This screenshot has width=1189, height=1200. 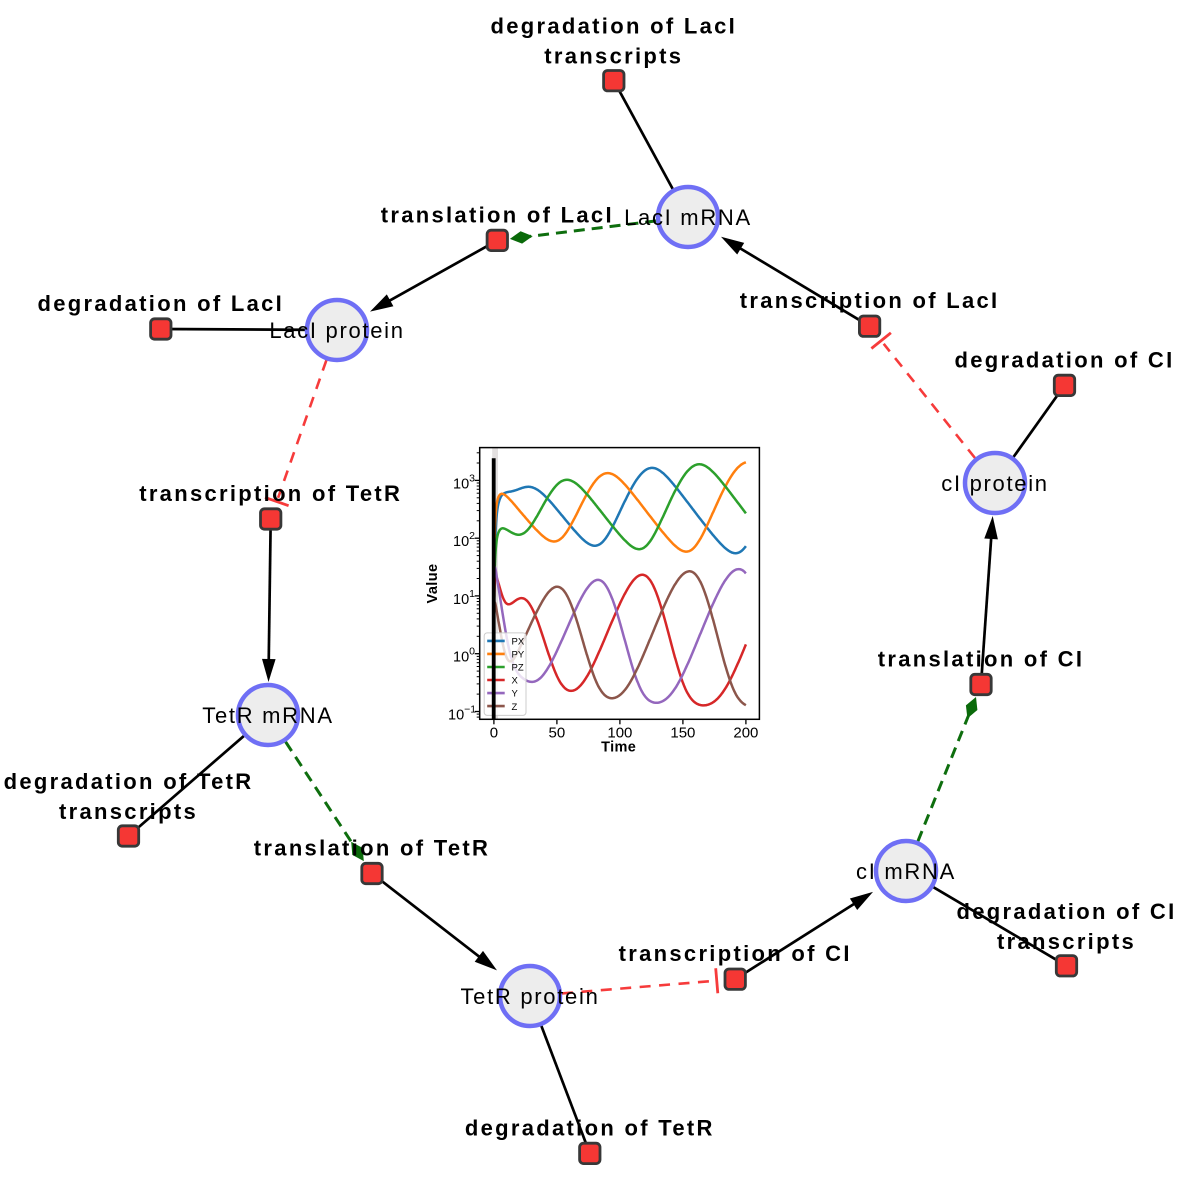 What do you see at coordinates (981, 659) in the screenshot?
I see `svg-text: translation of CI` at bounding box center [981, 659].